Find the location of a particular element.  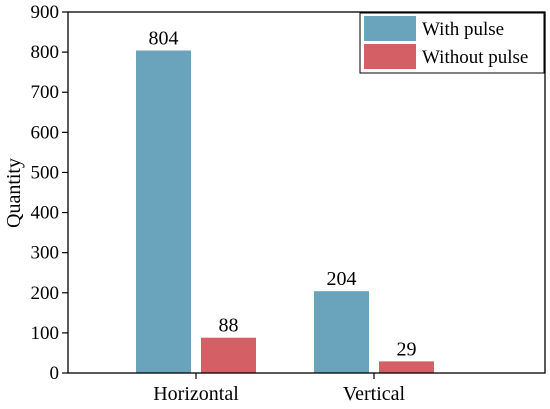

bar-vertical-with-pulse is located at coordinates (341, 332).